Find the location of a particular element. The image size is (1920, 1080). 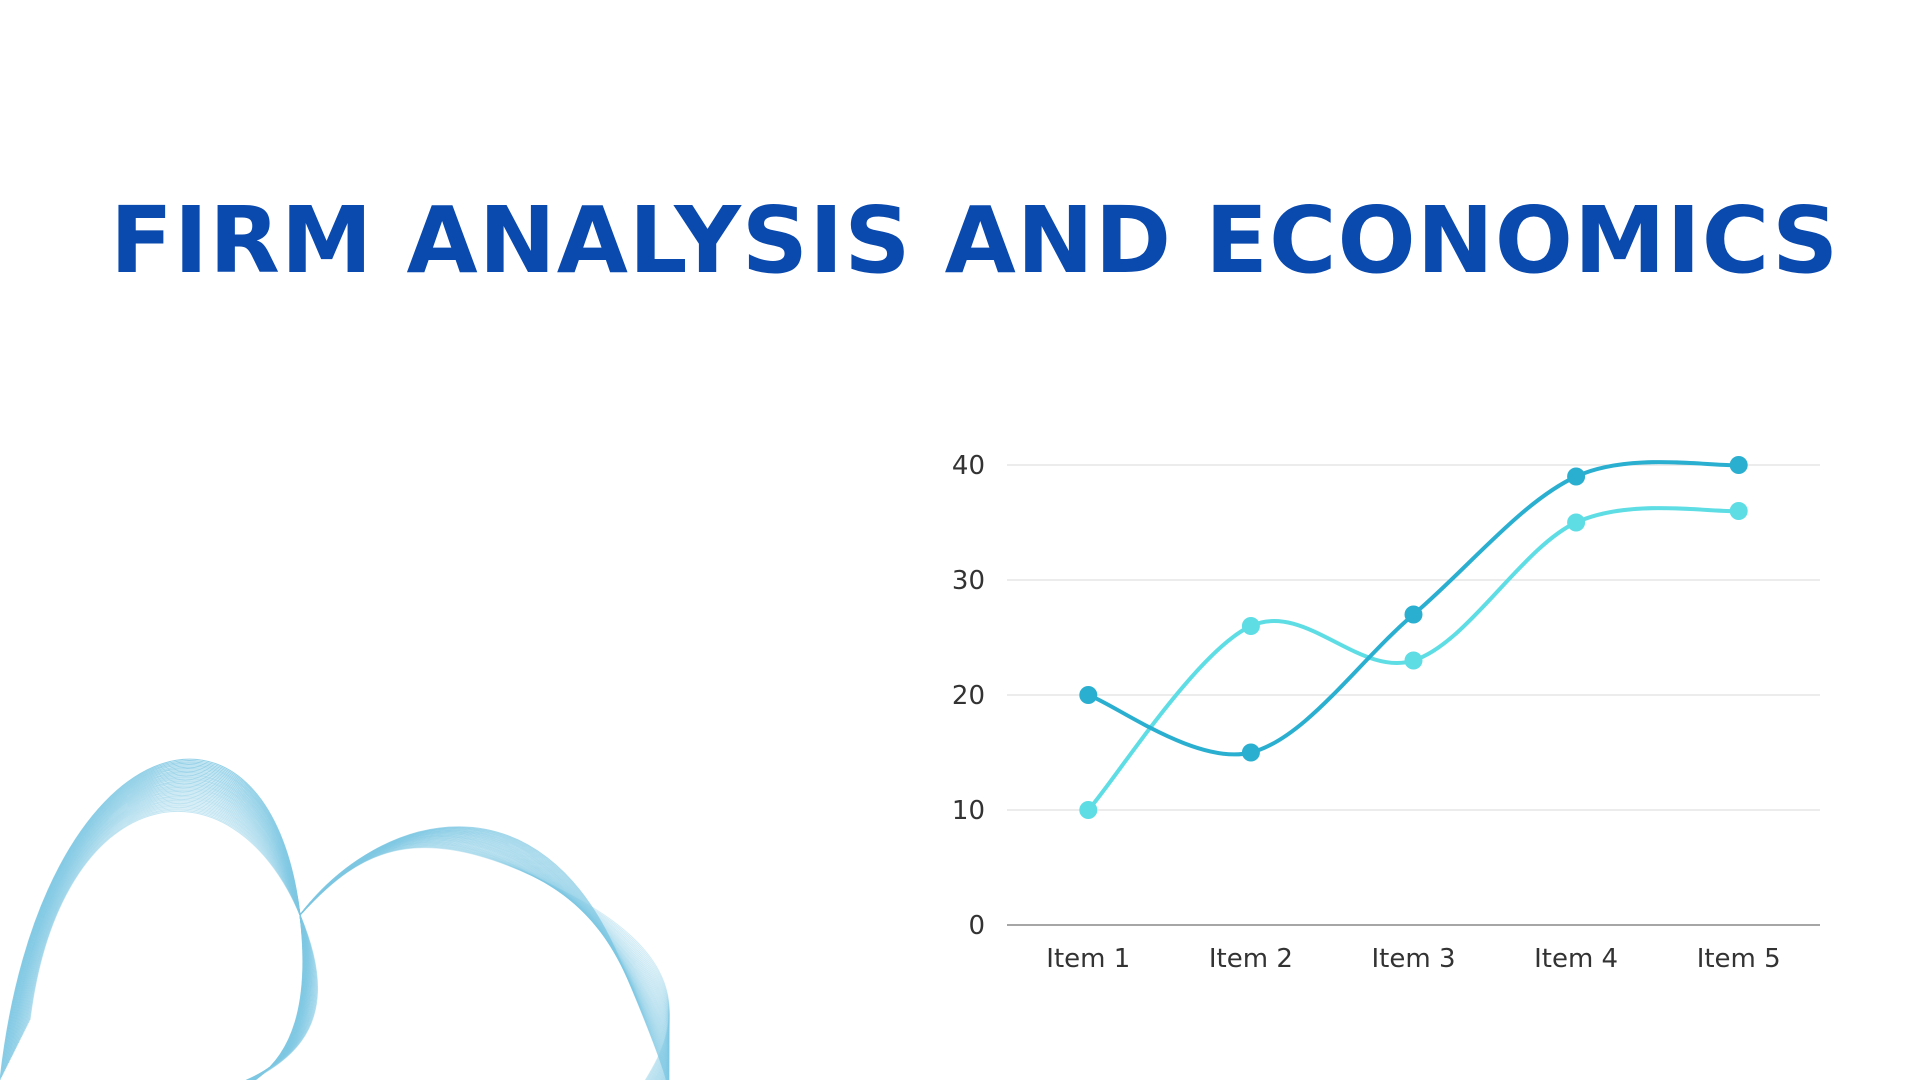

wave-lines-graphic is located at coordinates (335, 919).